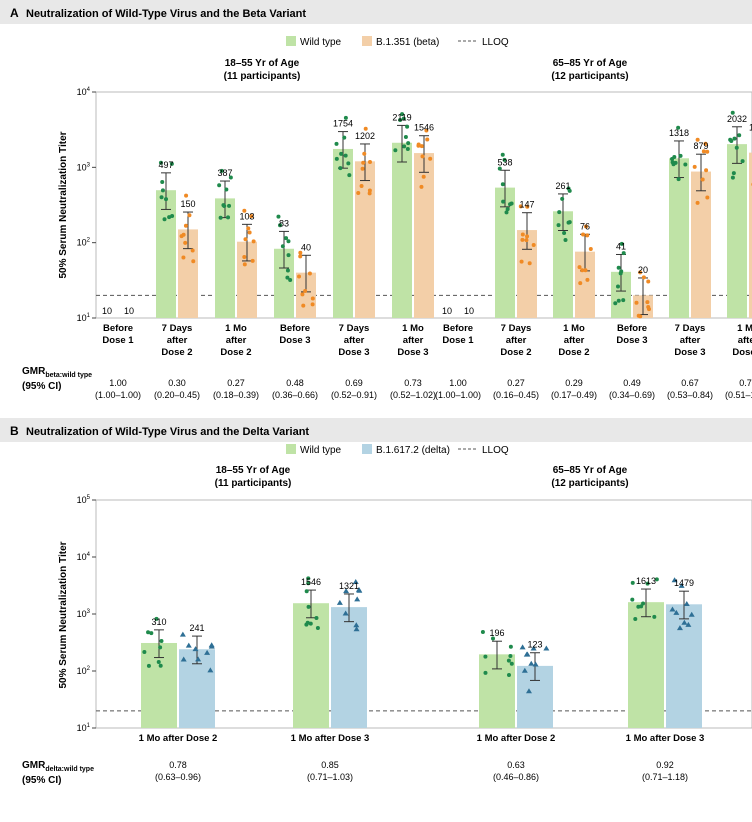  Describe the element at coordinates (291, 41) in the screenshot. I see `legend-a-wild-swatch` at that location.